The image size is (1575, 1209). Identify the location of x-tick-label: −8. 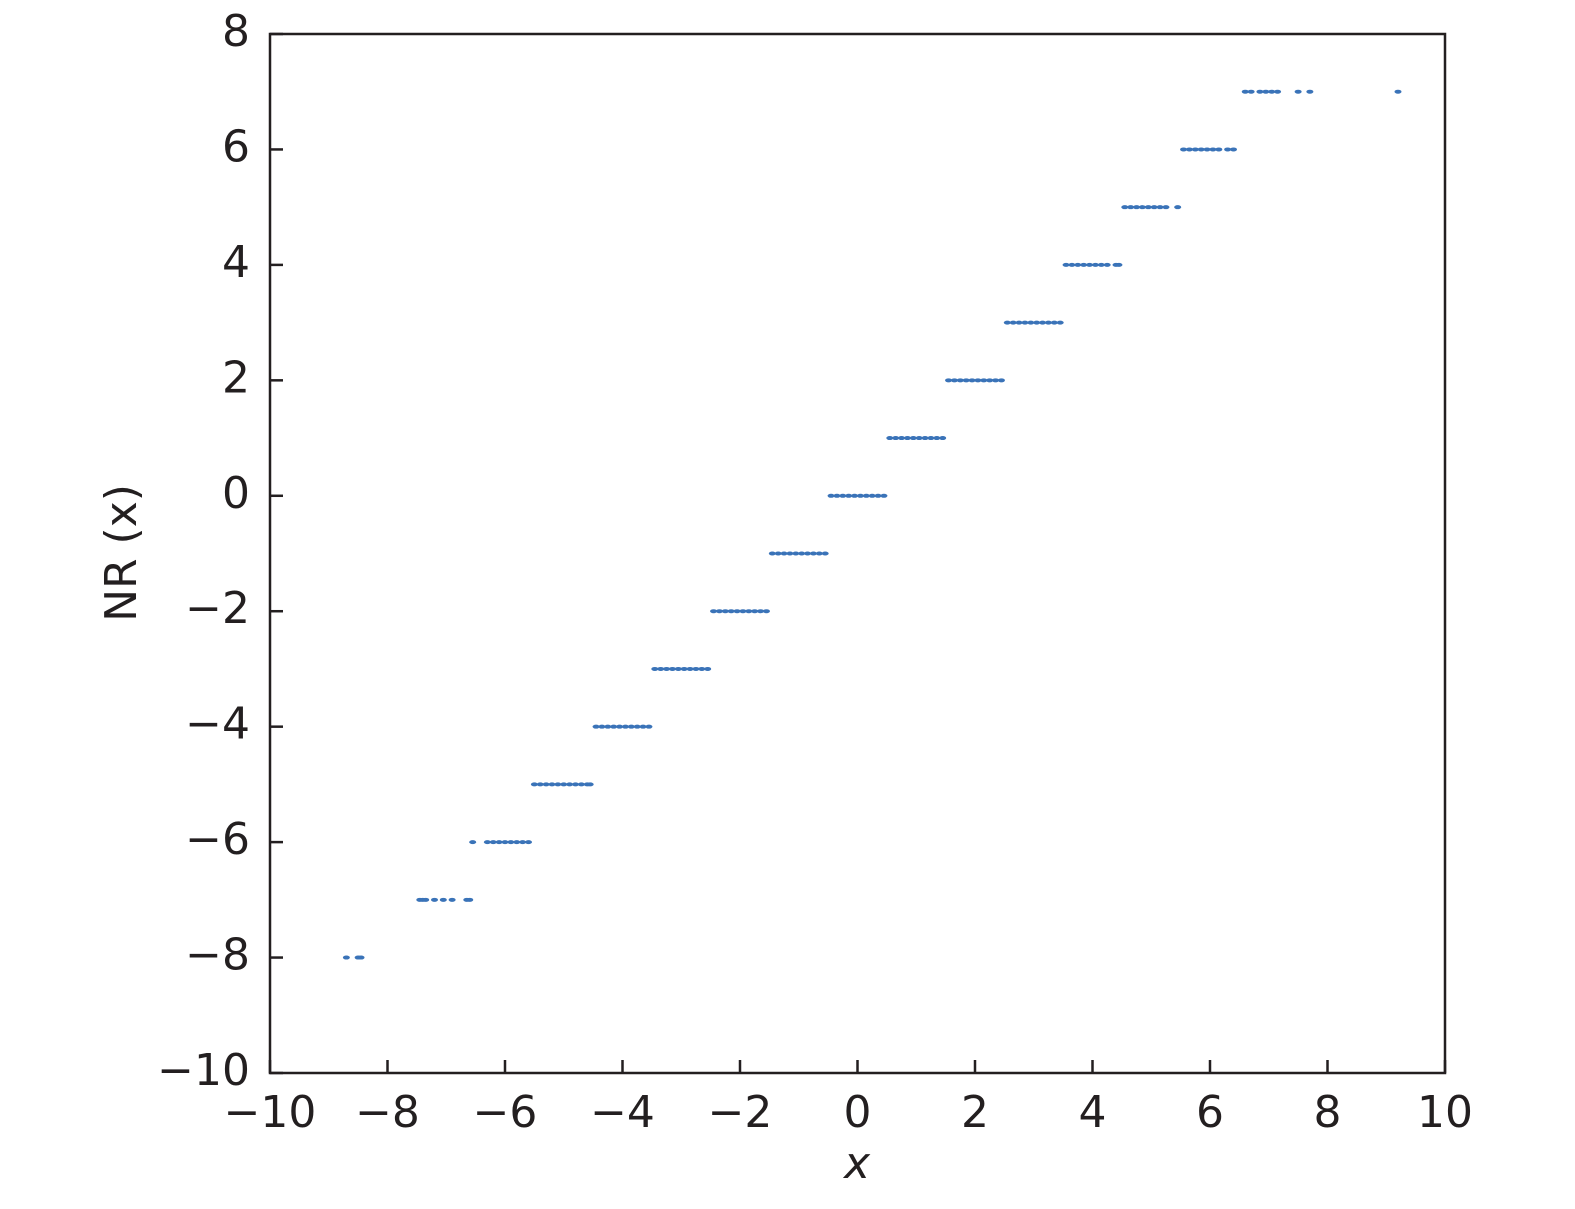
(387, 1112).